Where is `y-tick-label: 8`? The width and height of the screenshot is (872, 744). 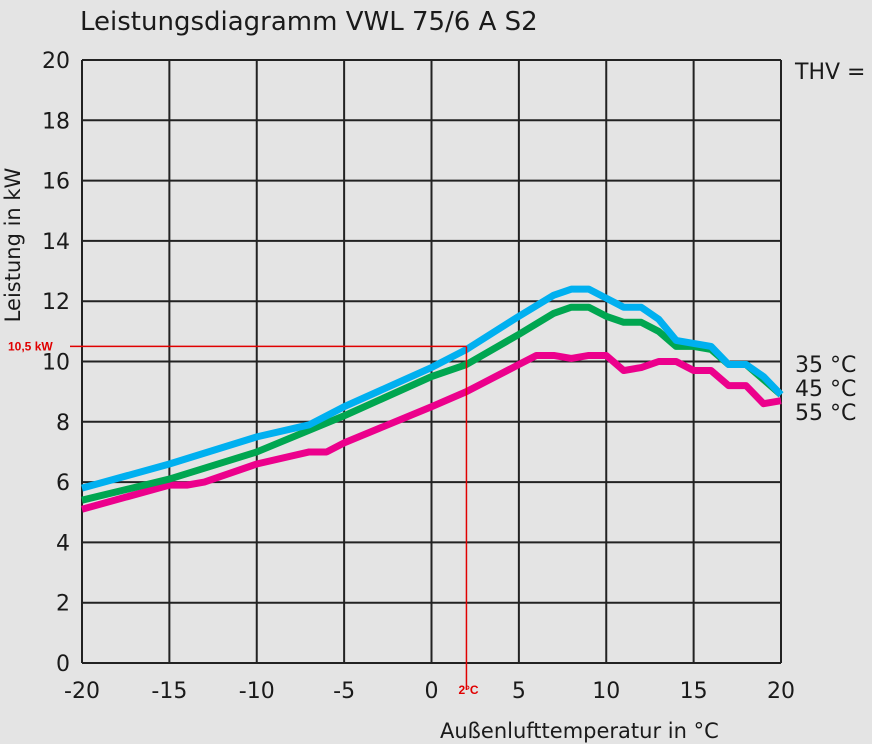
y-tick-label: 8 is located at coordinates (63, 423).